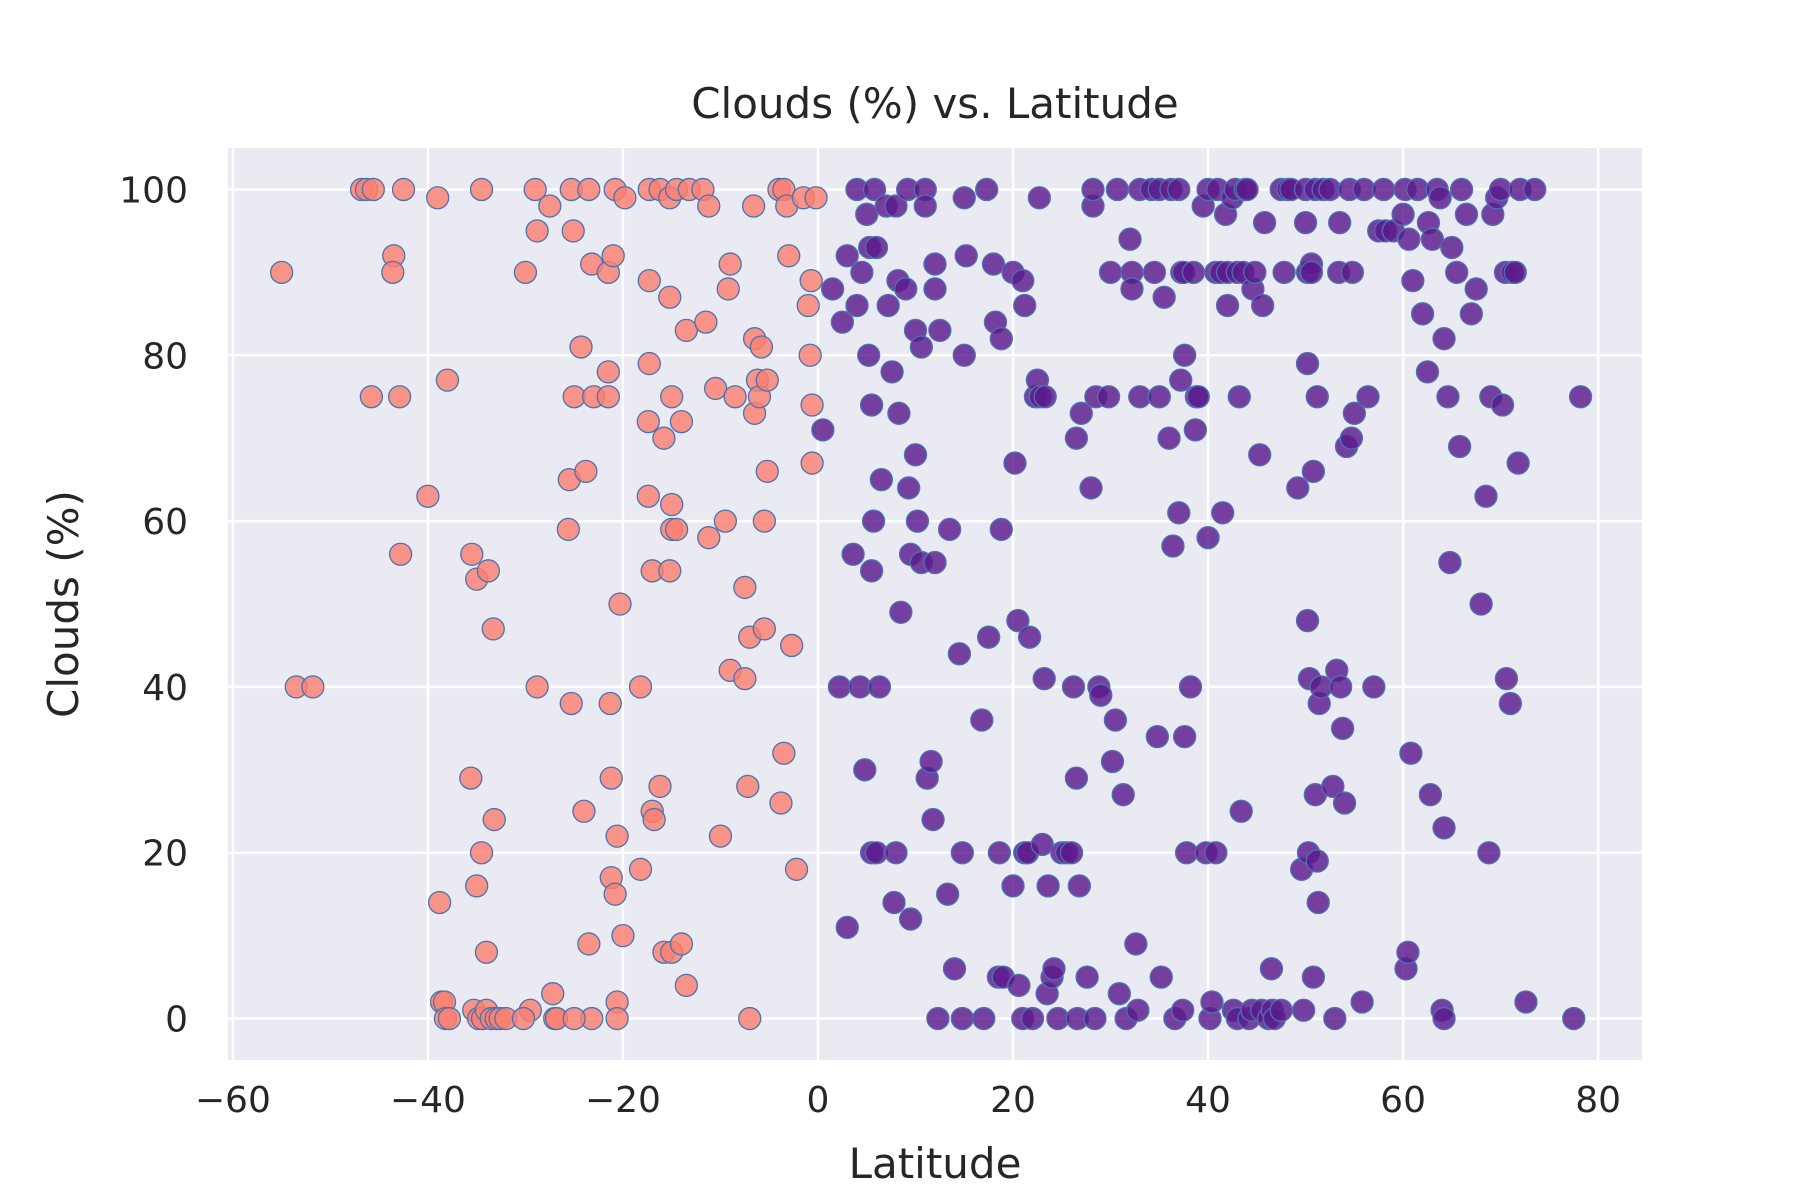 This screenshot has width=1800, height=1200. I want to click on x-axis-label: Latitude, so click(935, 1163).